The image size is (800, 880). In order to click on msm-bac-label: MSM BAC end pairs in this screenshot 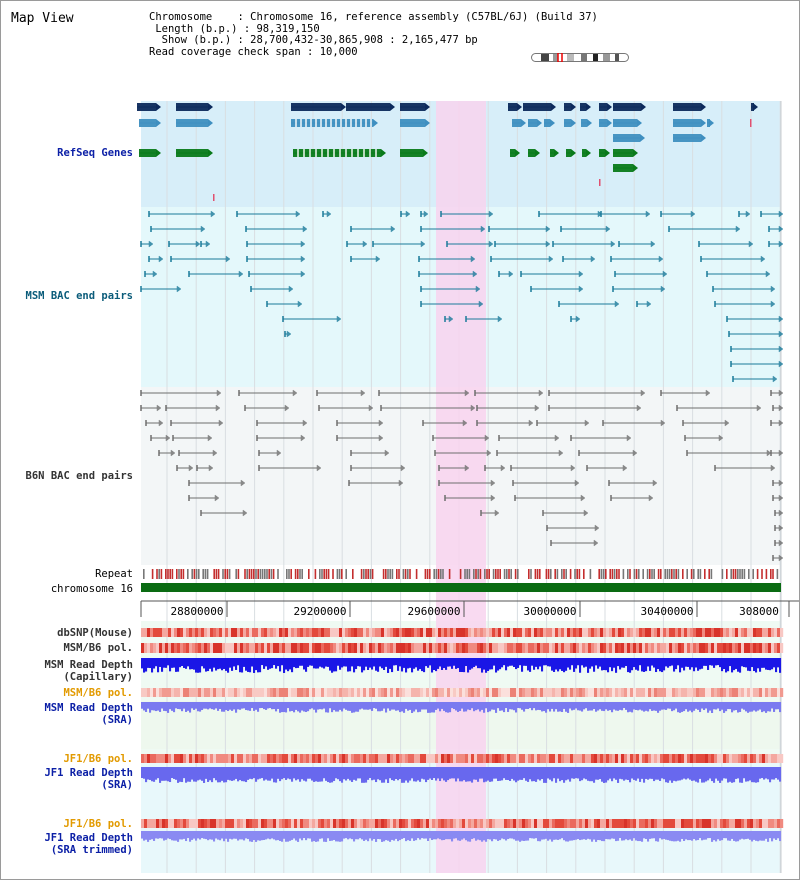, I will do `click(79, 296)`.